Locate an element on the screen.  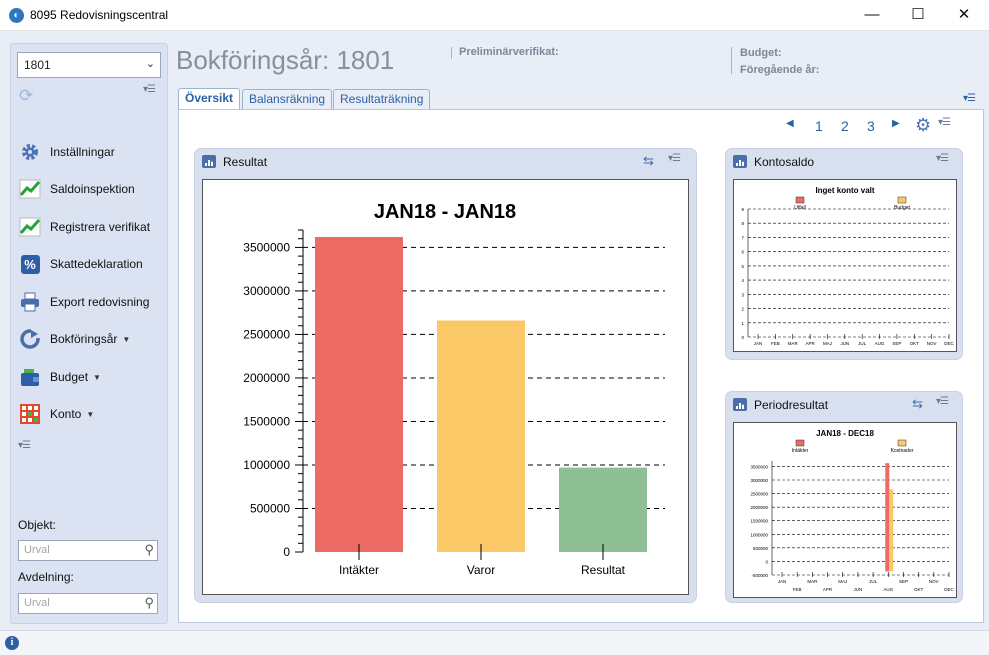
x-tick-label: MAR is located at coordinates (793, 343).